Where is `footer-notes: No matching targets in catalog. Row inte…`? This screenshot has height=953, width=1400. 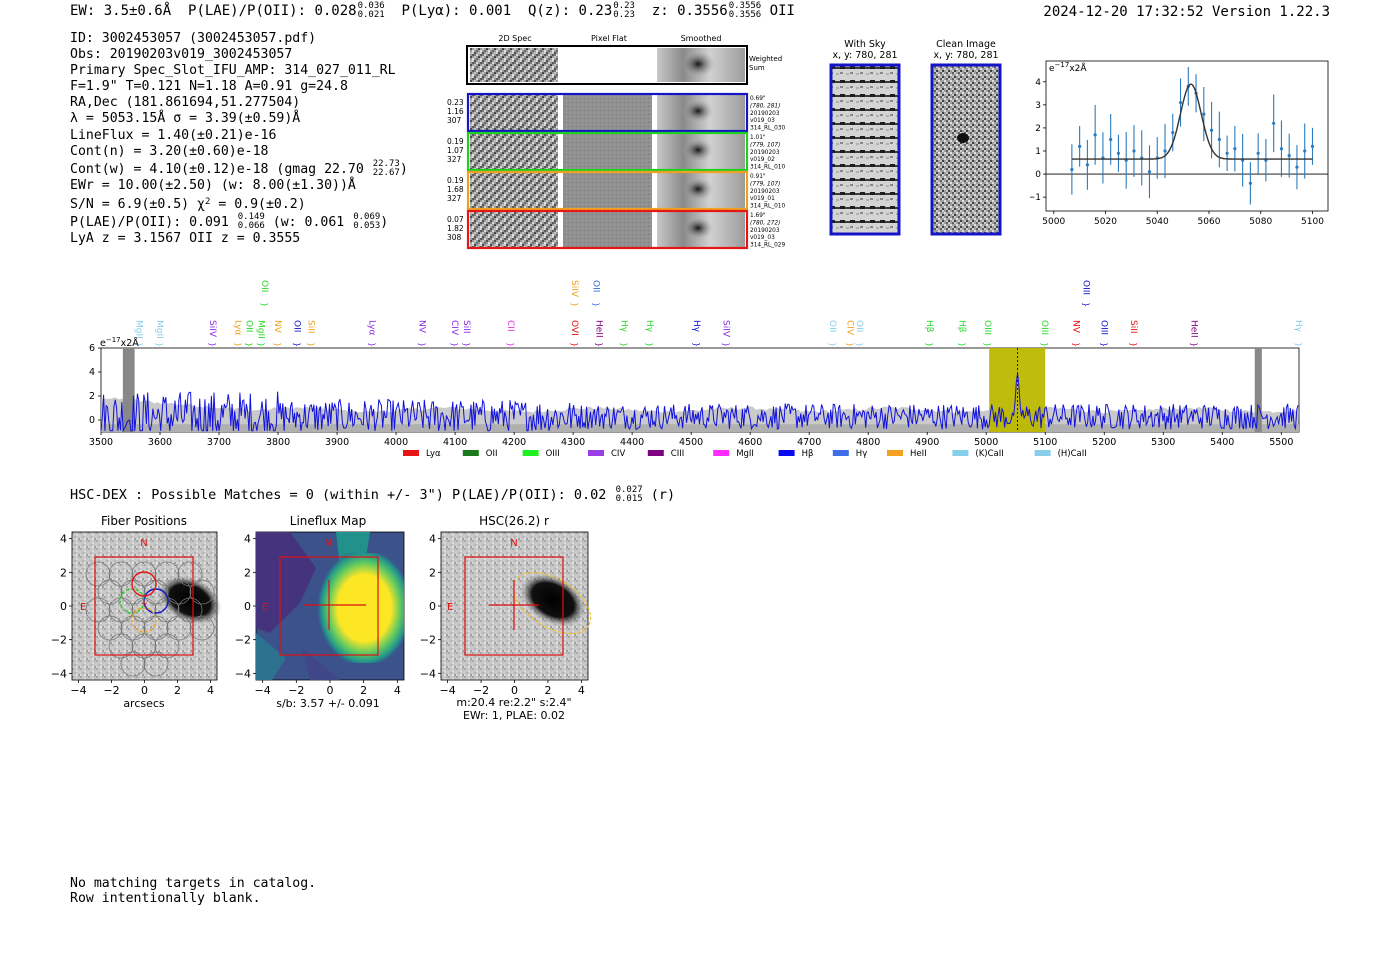 footer-notes: No matching targets in catalog. Row inte… is located at coordinates (193, 891).